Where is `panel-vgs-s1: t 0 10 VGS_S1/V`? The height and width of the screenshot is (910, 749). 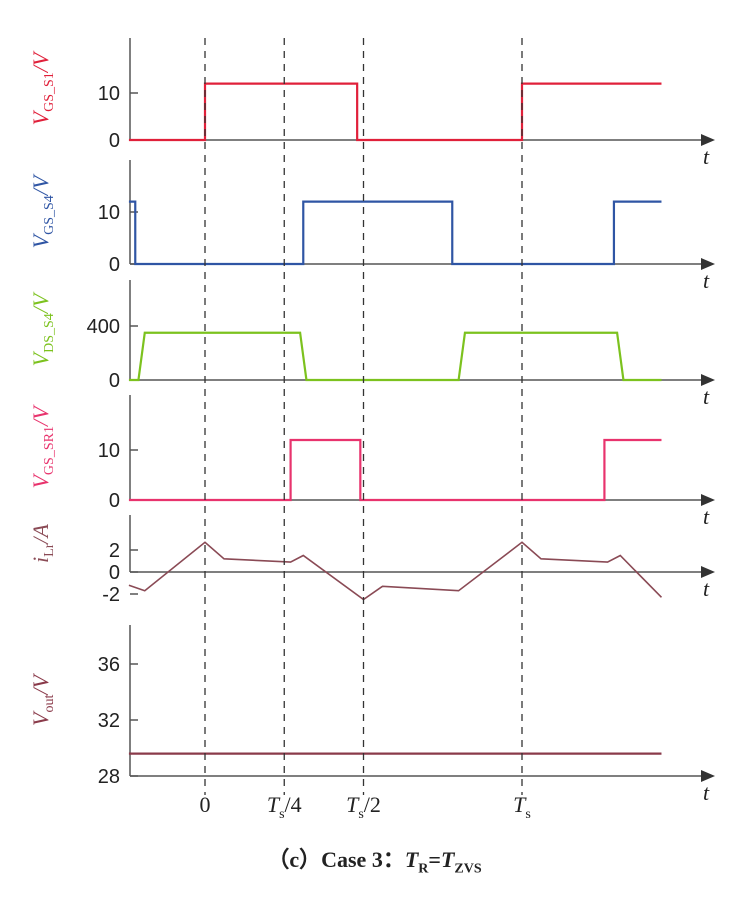 panel-vgs-s1: t 0 10 VGS_S1/V is located at coordinates (371, 103).